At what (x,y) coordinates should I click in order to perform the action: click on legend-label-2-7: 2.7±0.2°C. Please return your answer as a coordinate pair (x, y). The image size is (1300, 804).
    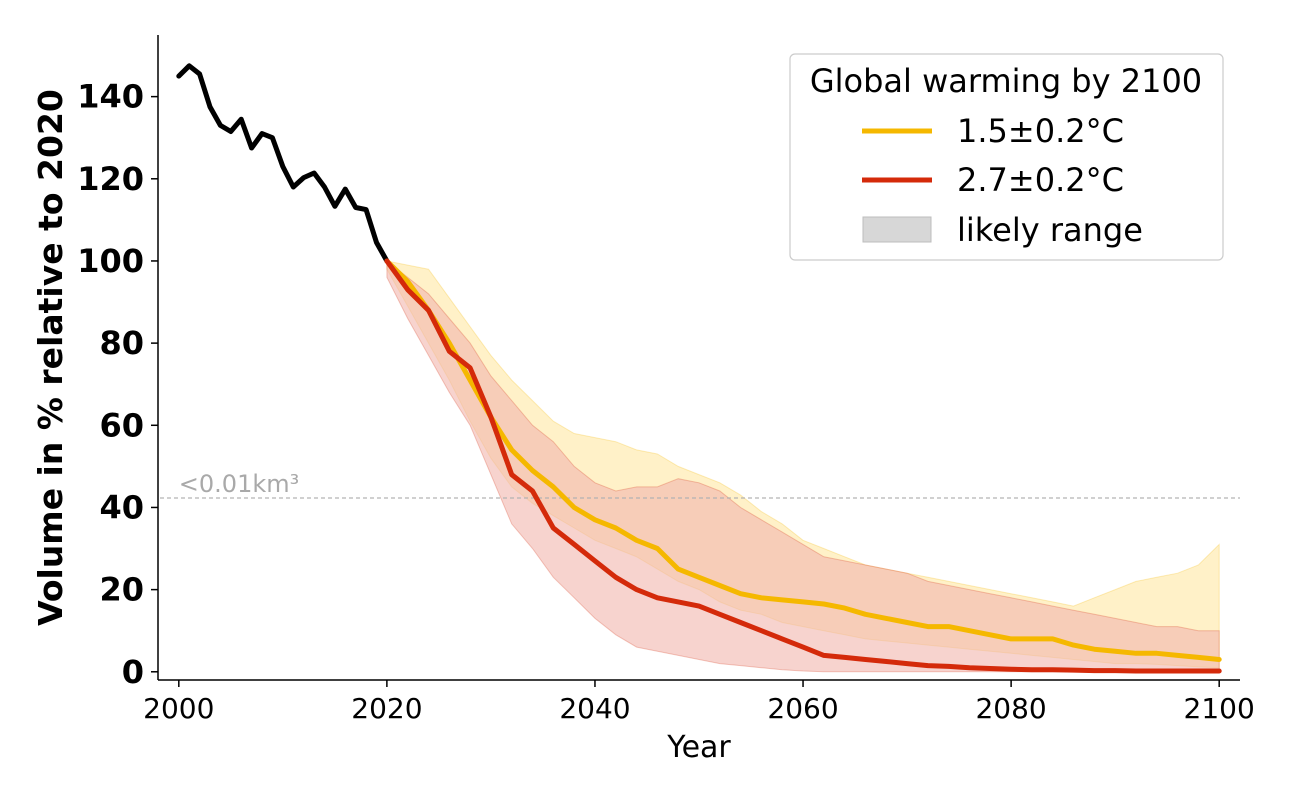
    Looking at the image, I should click on (1040, 180).